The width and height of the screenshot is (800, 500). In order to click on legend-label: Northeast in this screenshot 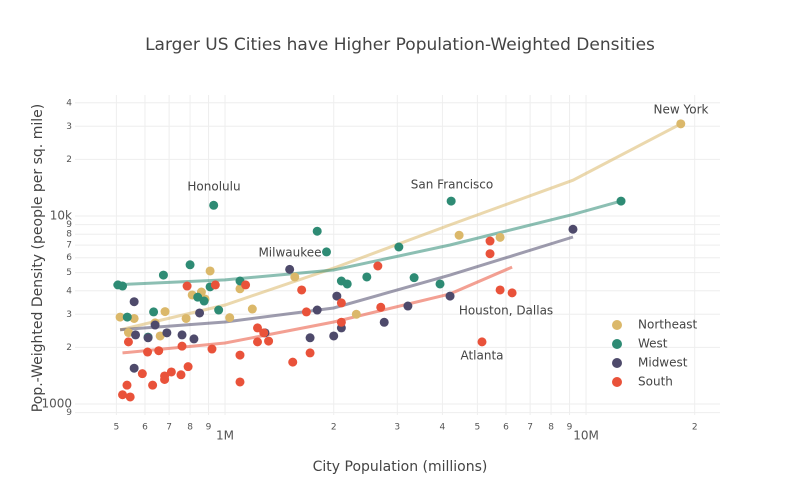, I will do `click(668, 325)`.